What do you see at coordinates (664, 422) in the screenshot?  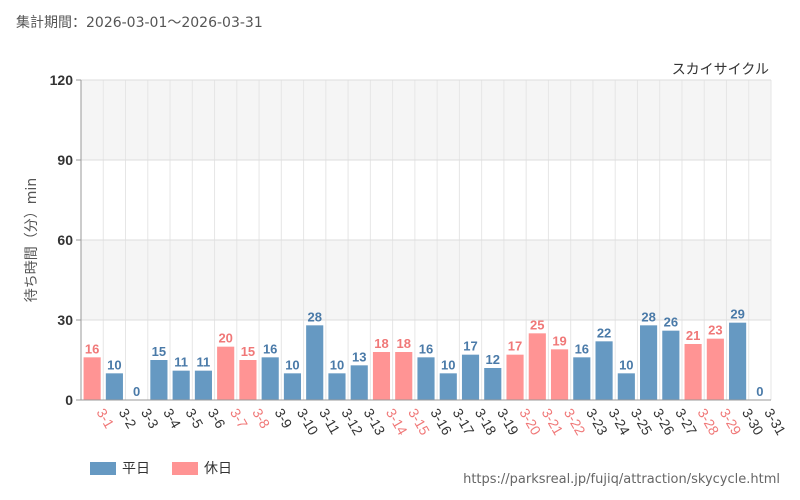 I see `x-tick-label: 3-26` at bounding box center [664, 422].